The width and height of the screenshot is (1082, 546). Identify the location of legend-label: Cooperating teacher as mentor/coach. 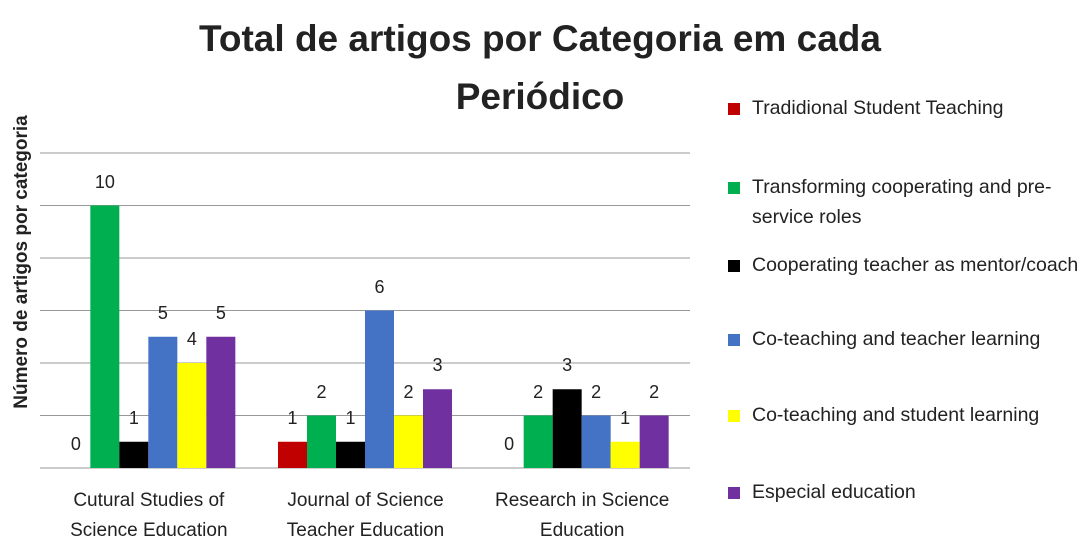
(915, 265).